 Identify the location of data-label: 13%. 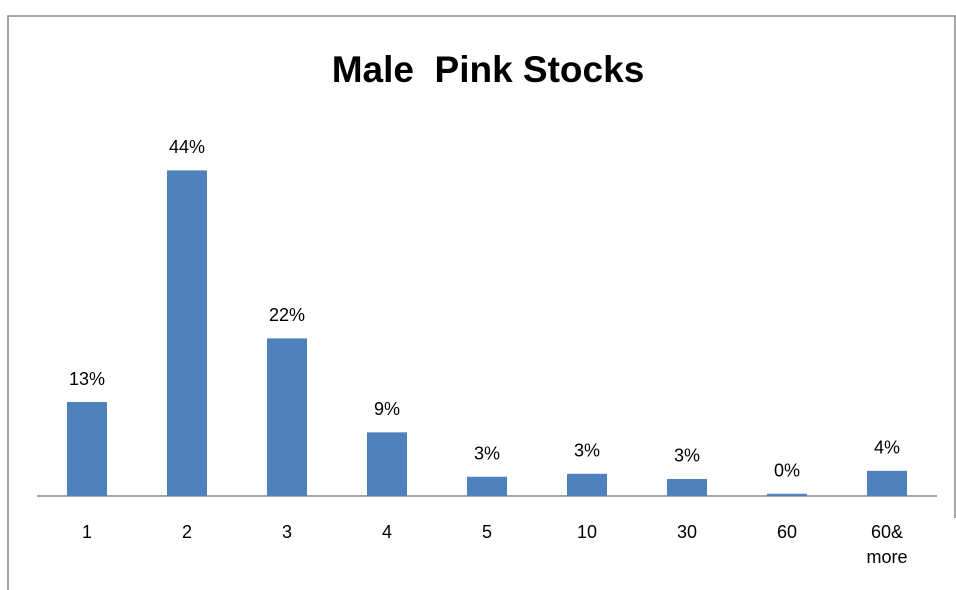
(87, 379).